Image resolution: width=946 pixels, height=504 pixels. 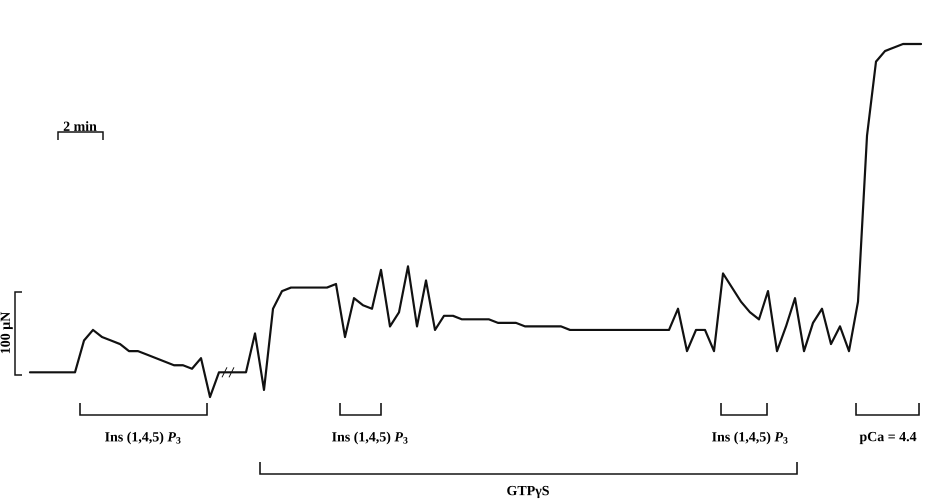 What do you see at coordinates (888, 438) in the screenshot?
I see `text: pCa = 4.4` at bounding box center [888, 438].